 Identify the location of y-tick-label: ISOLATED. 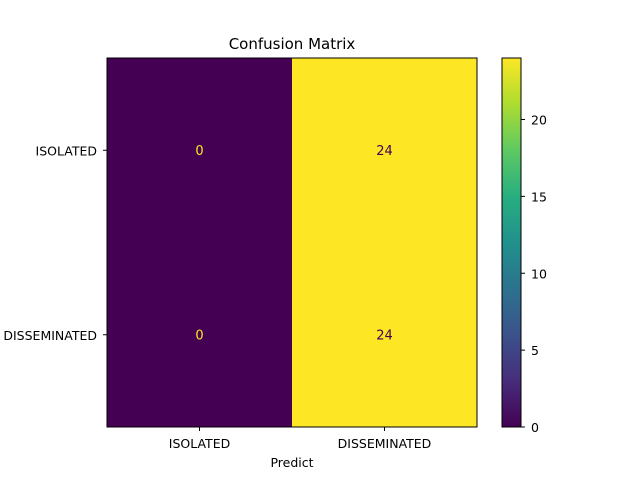
(66, 150).